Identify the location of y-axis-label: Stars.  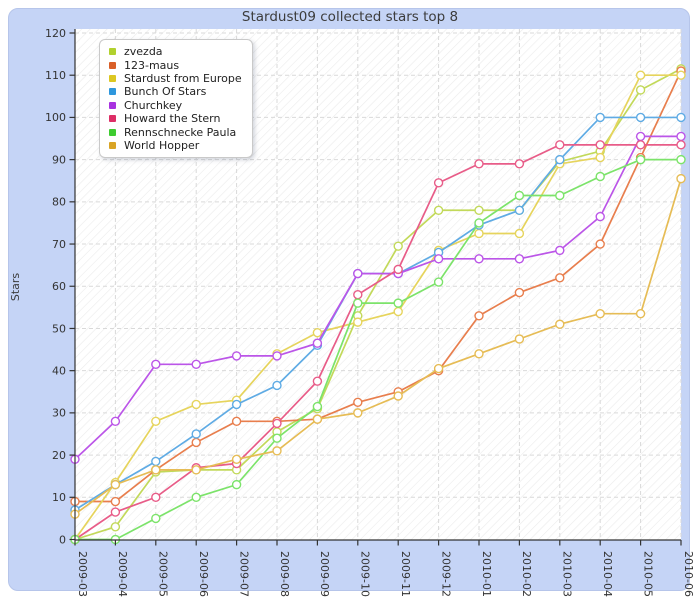
(15, 287).